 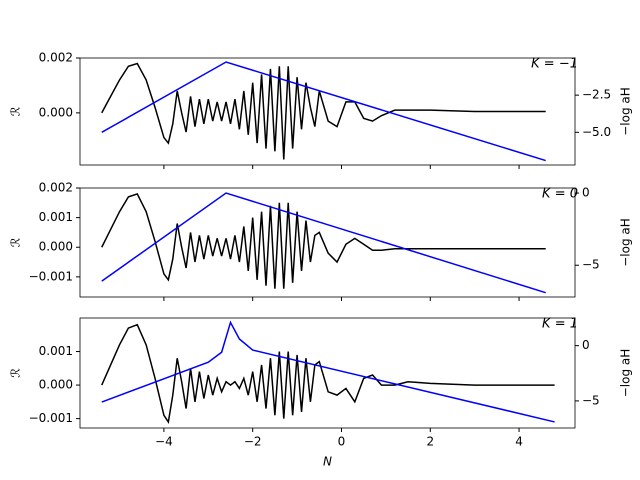 I want to click on x-axis-label: N, so click(x=327, y=462).